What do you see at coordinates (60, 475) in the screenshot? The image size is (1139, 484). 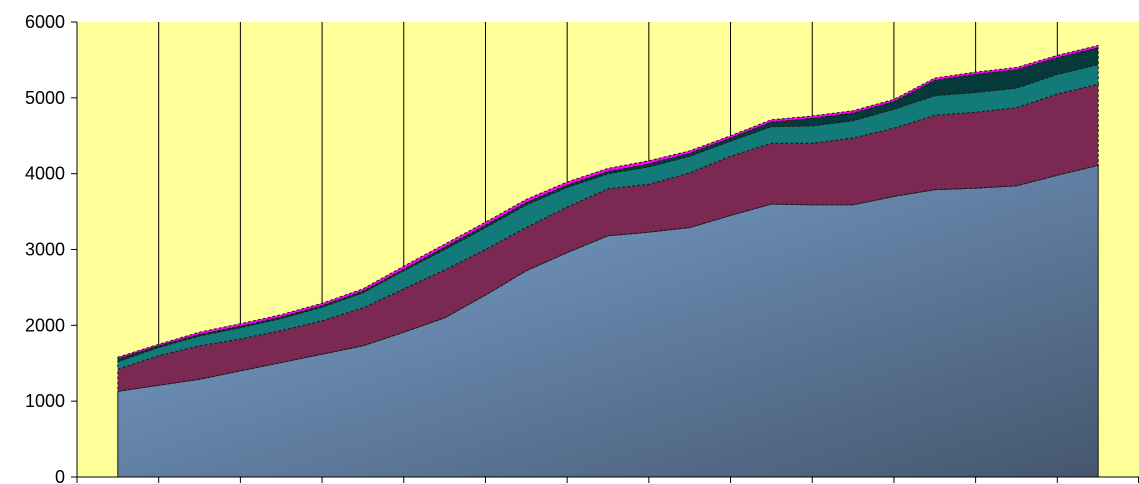 I see `y-tick-label: 0` at bounding box center [60, 475].